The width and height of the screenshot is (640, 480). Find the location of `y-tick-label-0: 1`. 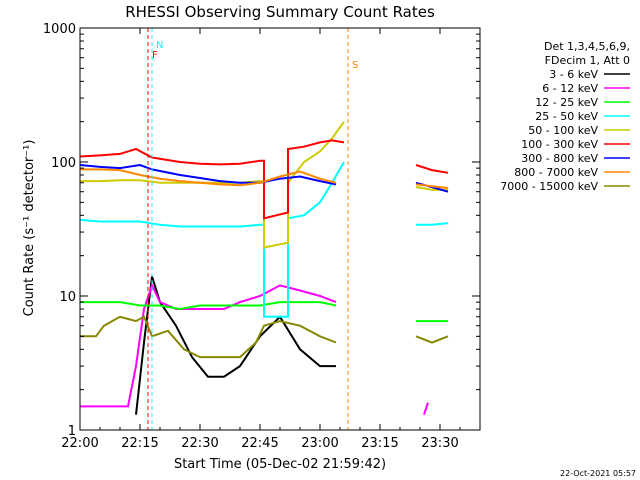

y-tick-label-0: 1 is located at coordinates (72, 431).